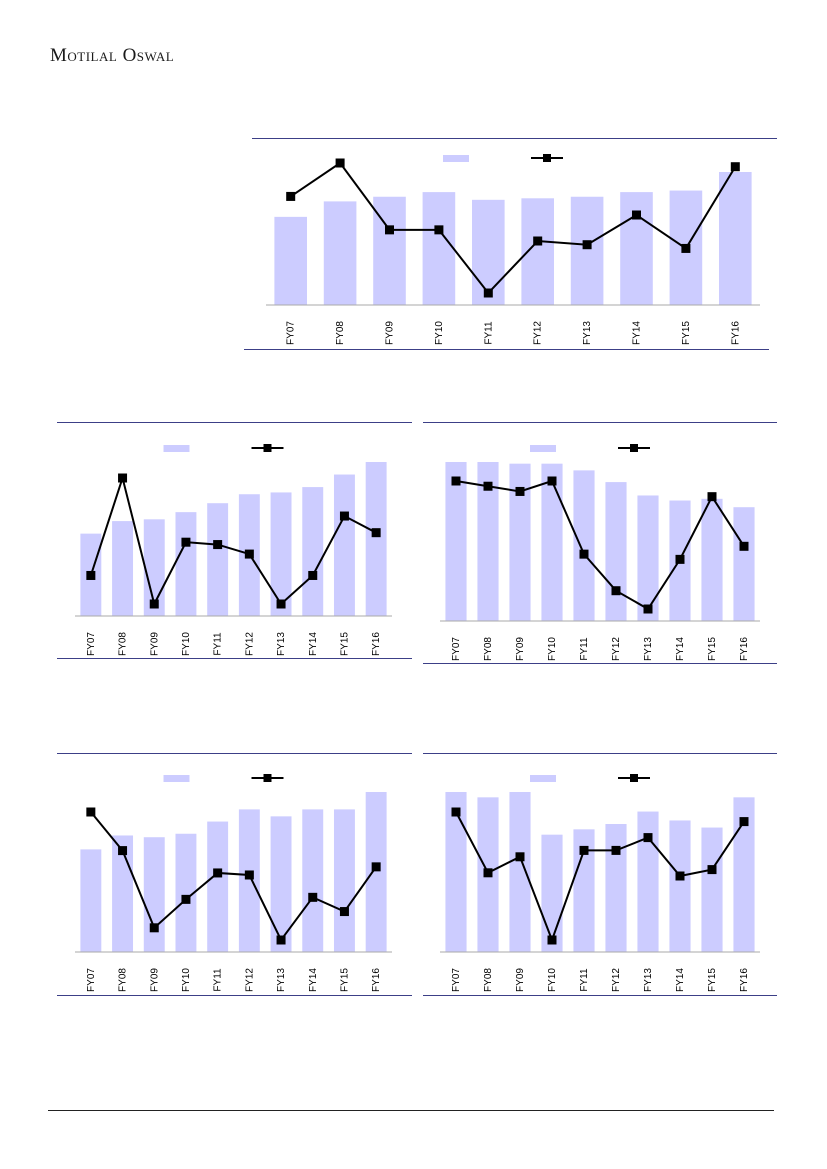 The width and height of the screenshot is (827, 1169). I want to click on chart-5: FY07 FY08 FY09 FY10 FY11 FY12 FY13 FY14 FY15 FY16, so click(600, 883).